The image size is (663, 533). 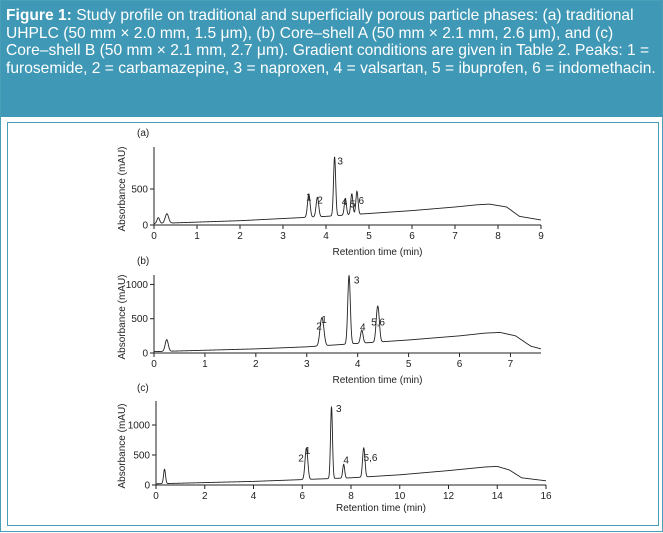 What do you see at coordinates (400, 496) in the screenshot?
I see `x-tick-label: 10` at bounding box center [400, 496].